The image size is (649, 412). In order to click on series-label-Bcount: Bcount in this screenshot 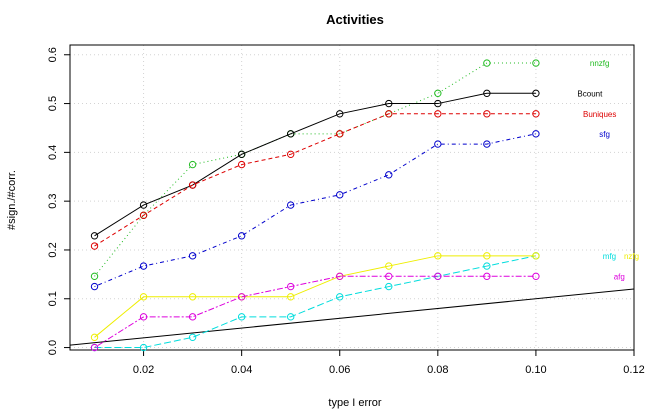, I will do `click(590, 93)`.